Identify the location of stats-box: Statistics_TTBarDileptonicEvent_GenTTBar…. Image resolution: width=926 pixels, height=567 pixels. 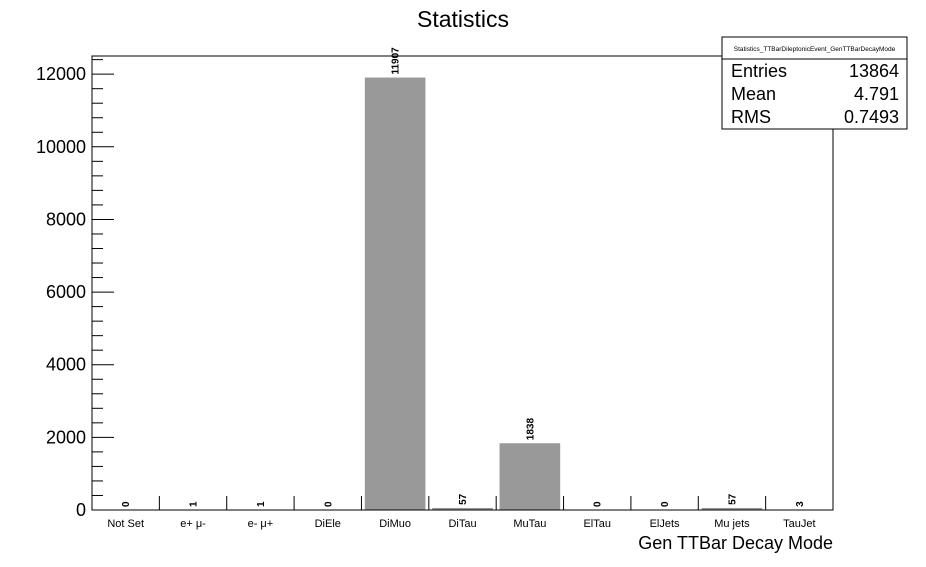
(814, 83).